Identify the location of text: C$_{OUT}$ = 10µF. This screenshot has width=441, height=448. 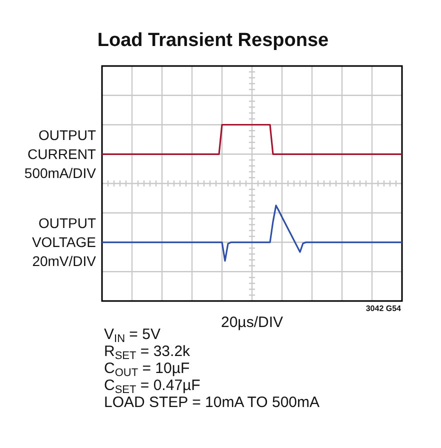
(147, 369).